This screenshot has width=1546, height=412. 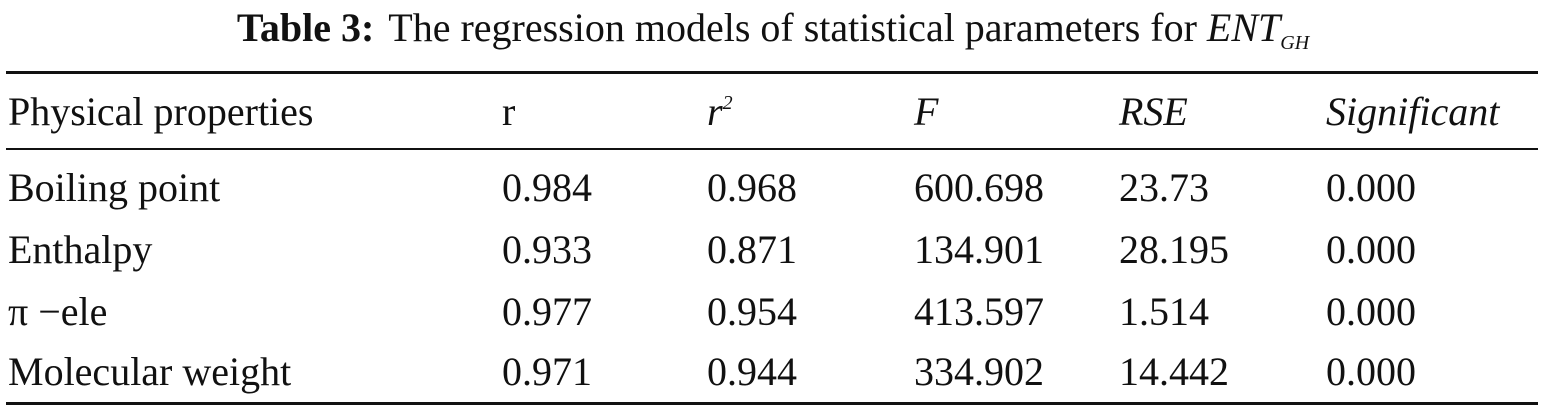 I want to click on header-rule, so click(x=772, y=149).